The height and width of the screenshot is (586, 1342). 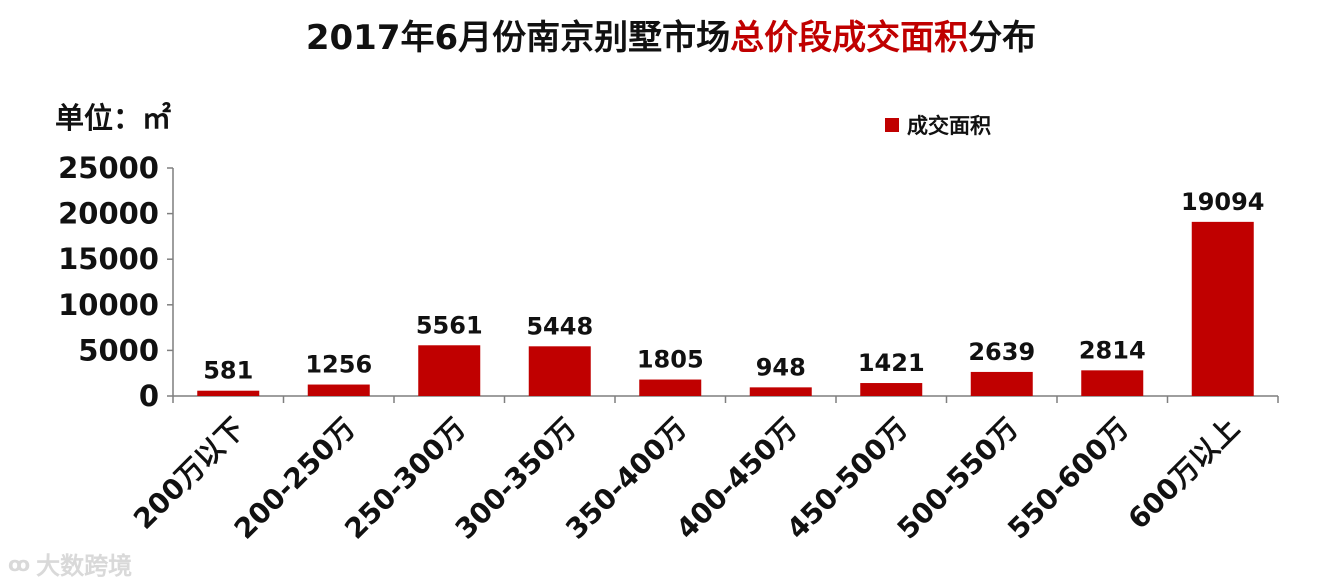 What do you see at coordinates (449, 325) in the screenshot?
I see `bar-value-label: 5561` at bounding box center [449, 325].